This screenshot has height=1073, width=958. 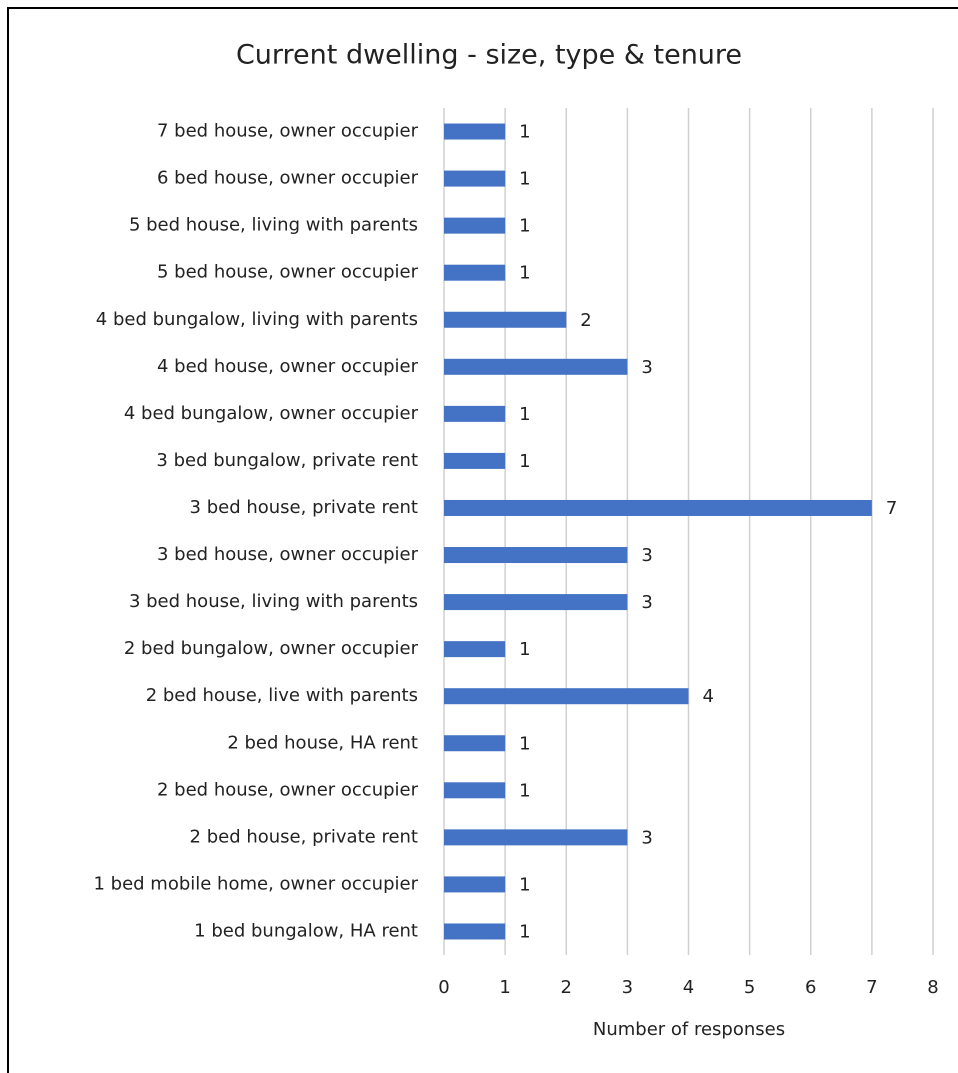 I want to click on data-label: 7, so click(x=891, y=508).